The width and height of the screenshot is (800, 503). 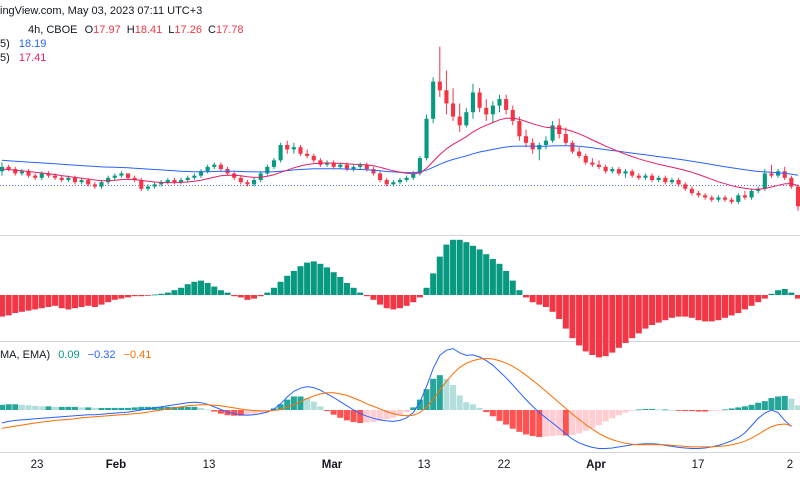 I want to click on macd-legend: MA, EMA) 0.09 −0.32 −0.41, so click(x=75, y=355).